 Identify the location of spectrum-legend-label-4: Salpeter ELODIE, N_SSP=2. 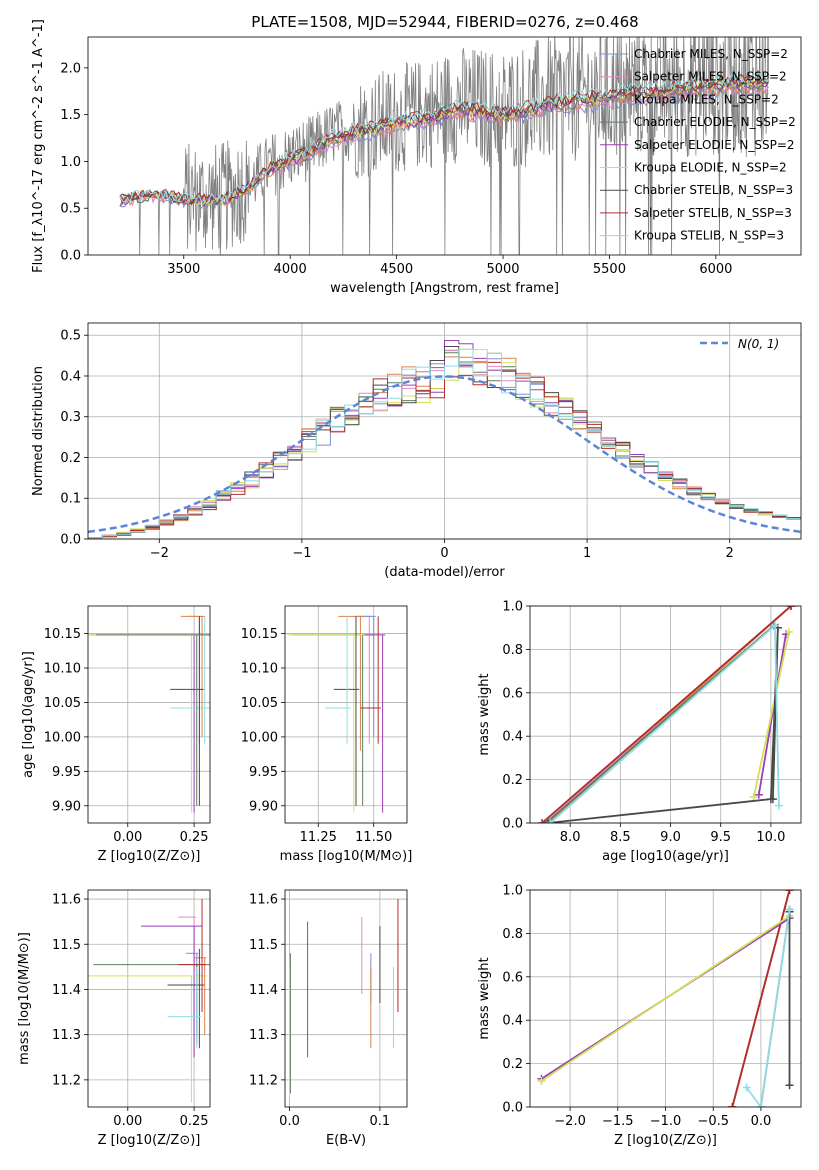
(714, 145).